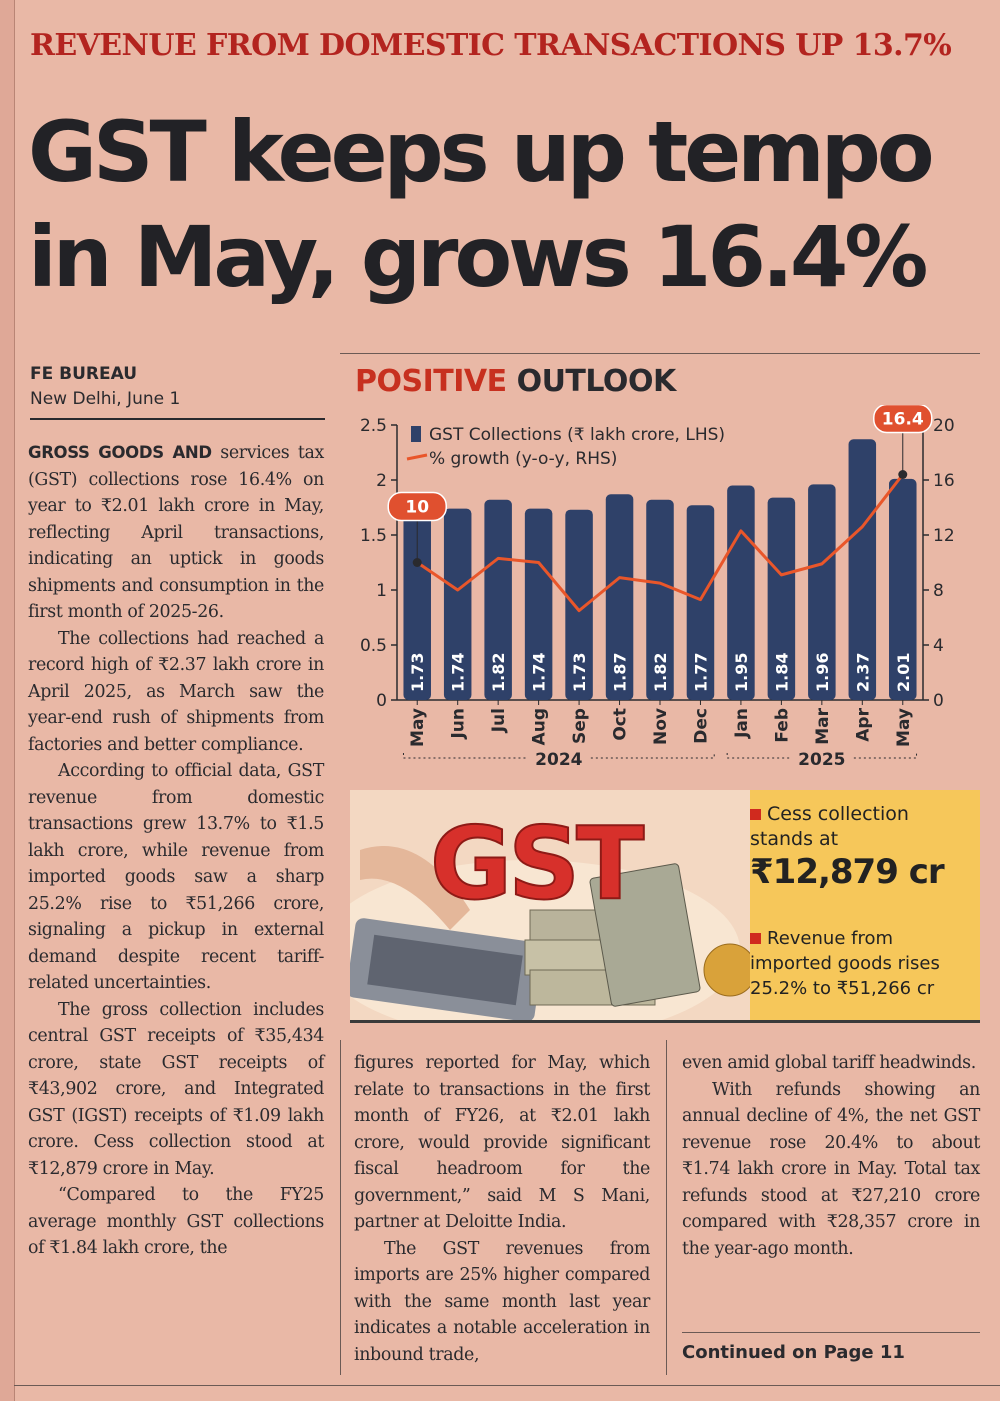  What do you see at coordinates (481, 152) in the screenshot?
I see `headline-line-1: GST keeps up tempo` at bounding box center [481, 152].